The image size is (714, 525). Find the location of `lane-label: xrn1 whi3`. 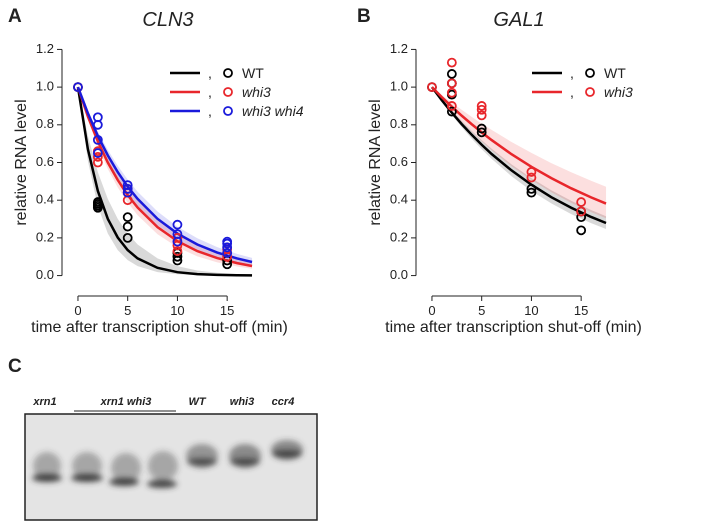

lane-label: xrn1 whi3 is located at coordinates (126, 402).